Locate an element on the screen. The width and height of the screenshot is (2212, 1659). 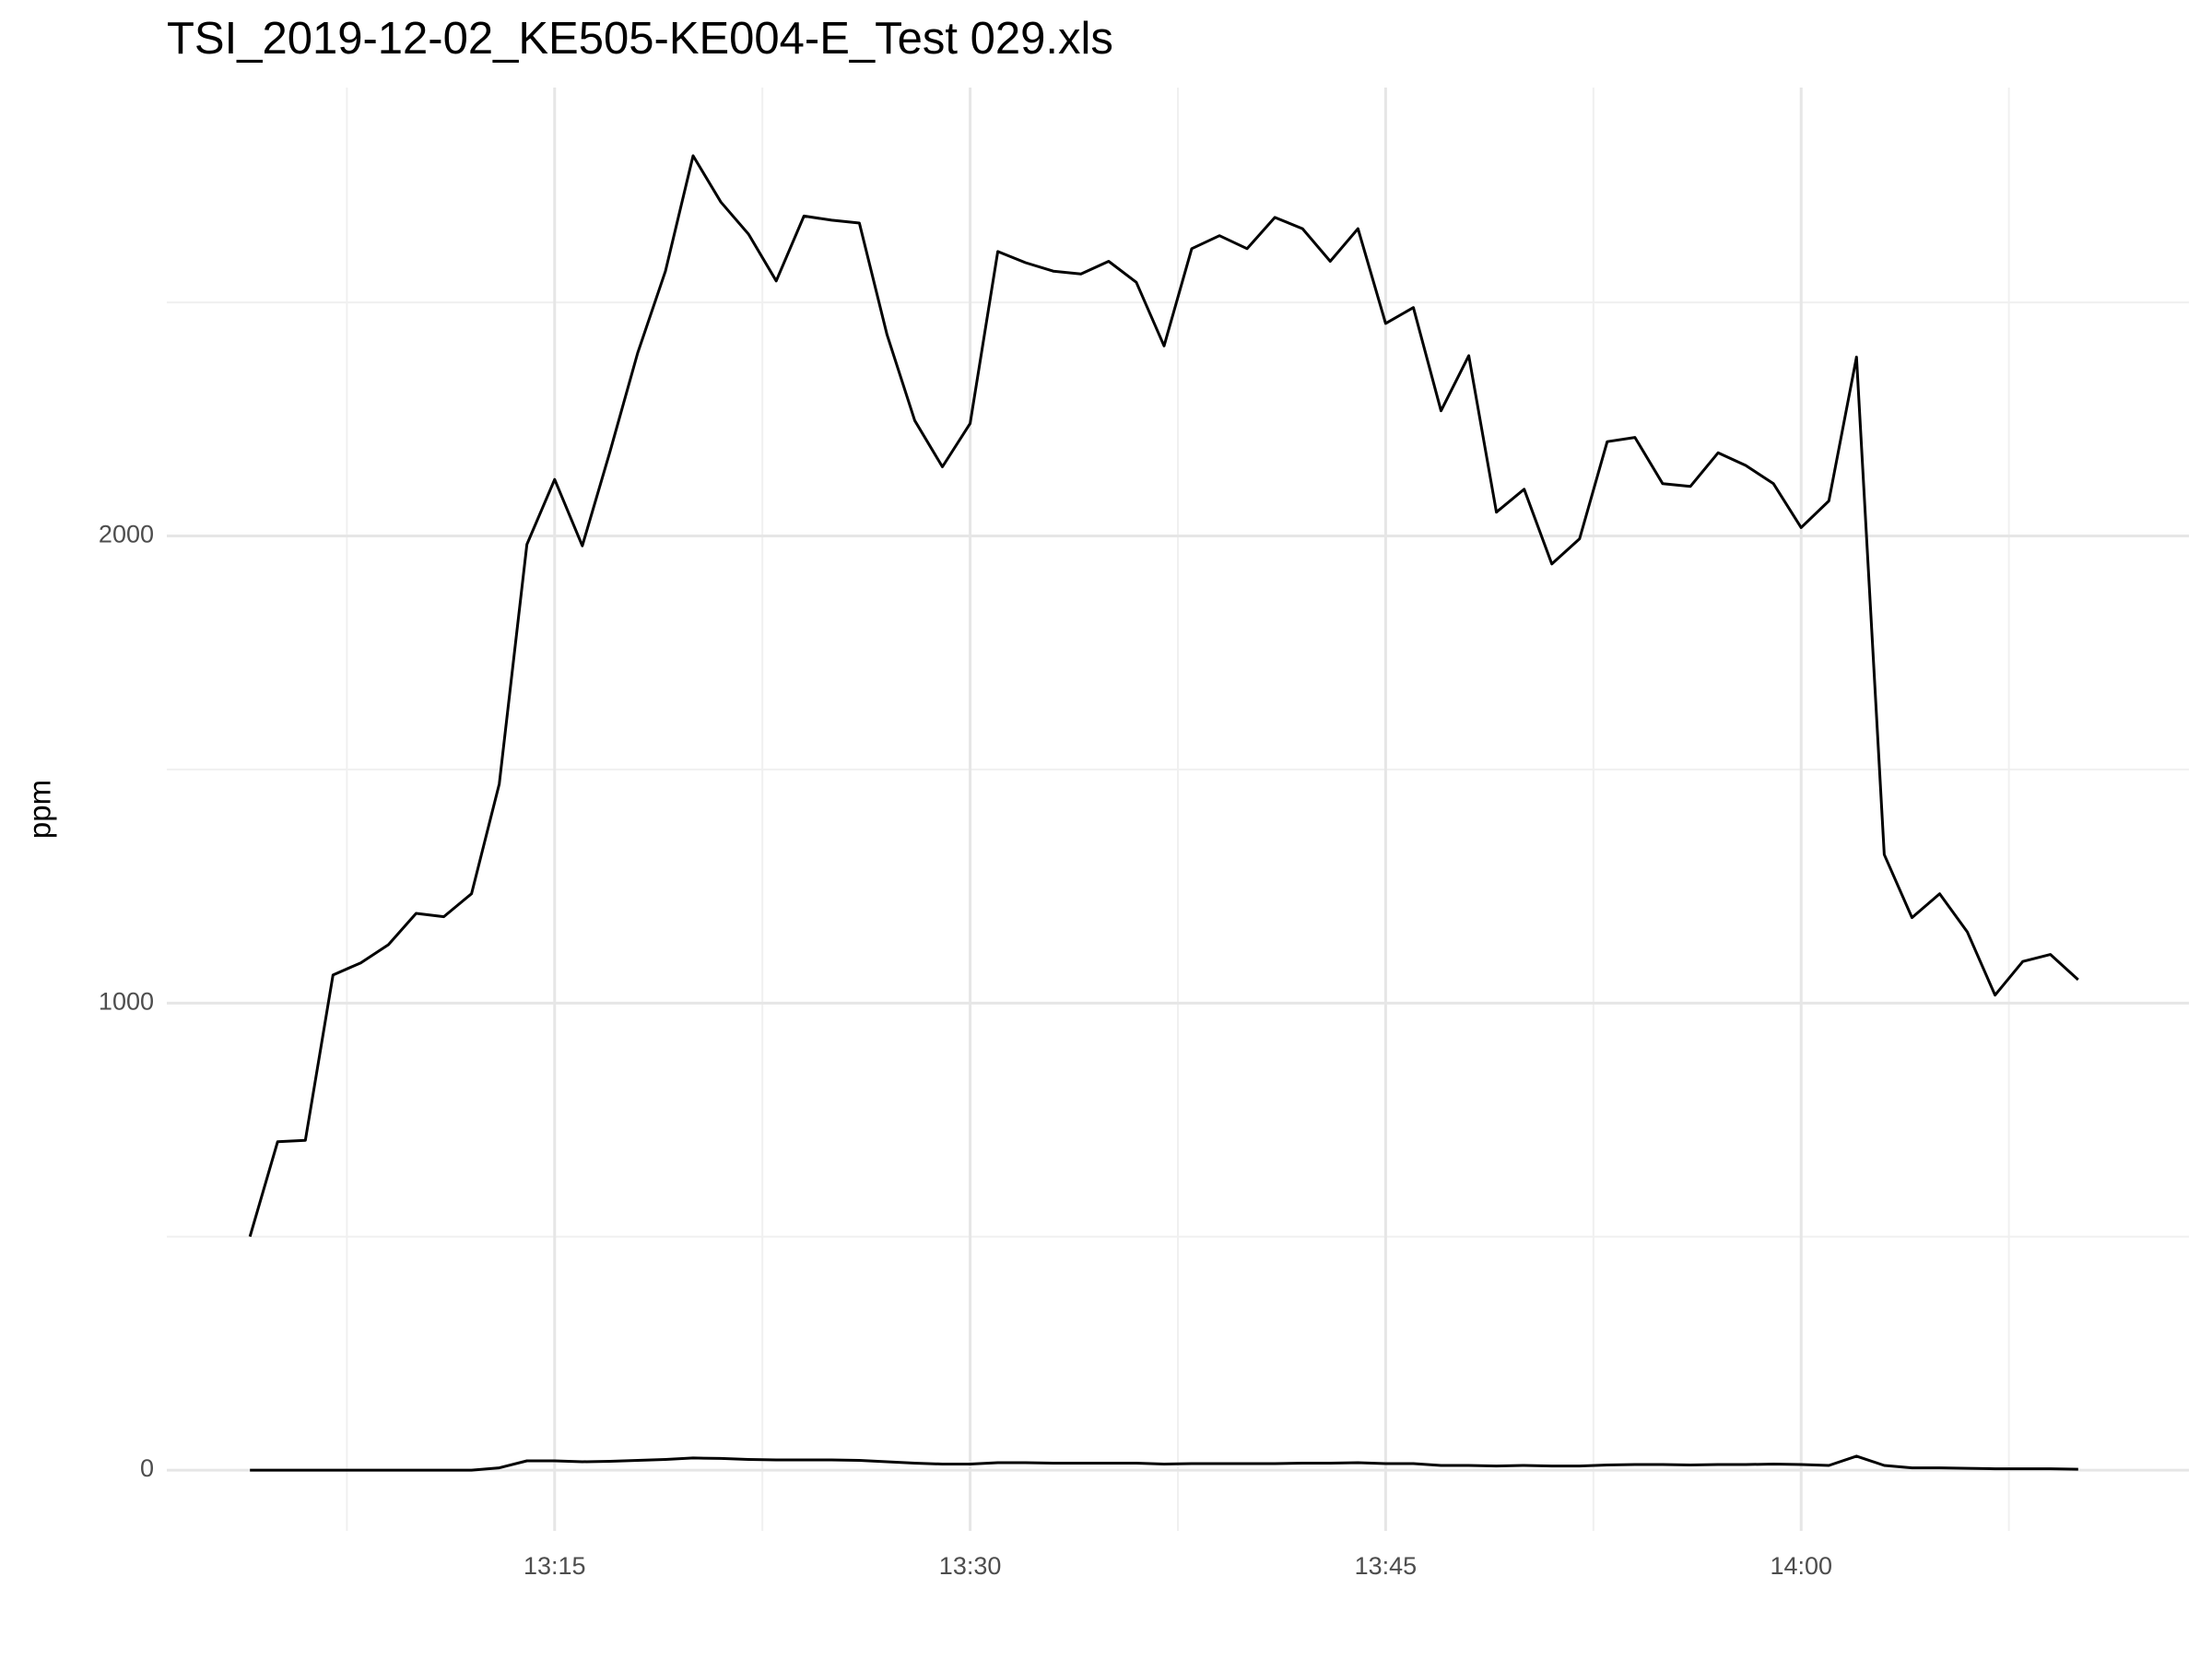
x-tick-label: 13:45 is located at coordinates (1386, 1566).